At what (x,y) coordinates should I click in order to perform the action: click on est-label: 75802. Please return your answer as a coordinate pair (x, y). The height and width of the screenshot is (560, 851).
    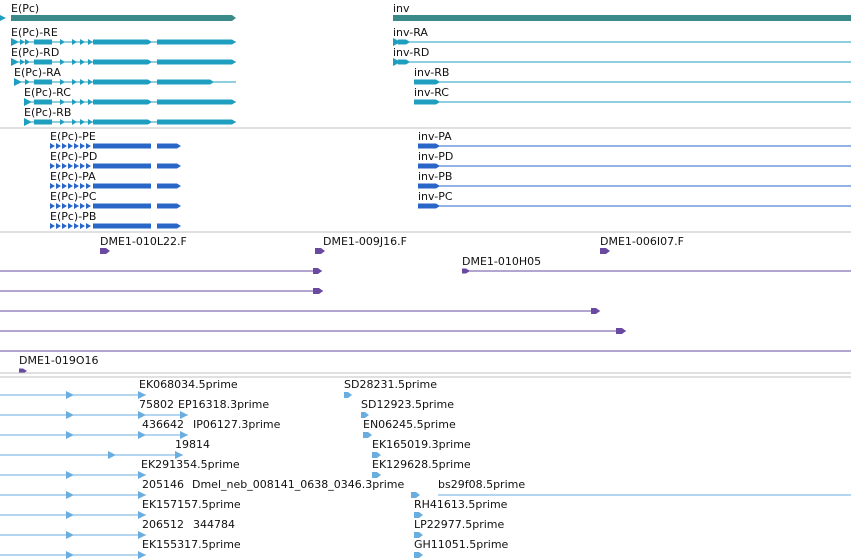
    Looking at the image, I should click on (156, 404).